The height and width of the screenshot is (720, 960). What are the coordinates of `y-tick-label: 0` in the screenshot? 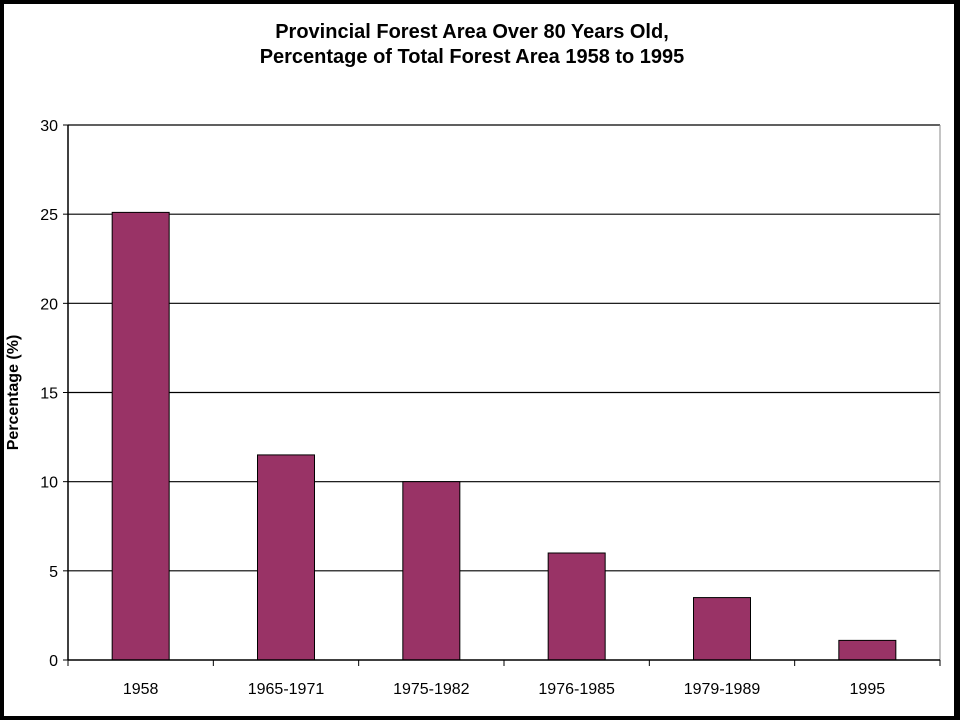 It's located at (53, 661).